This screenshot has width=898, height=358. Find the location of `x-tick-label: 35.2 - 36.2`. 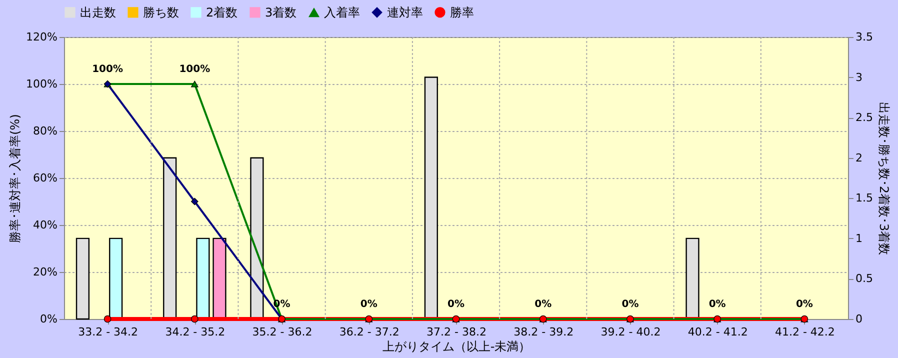

x-tick-label: 35.2 - 36.2 is located at coordinates (282, 332).